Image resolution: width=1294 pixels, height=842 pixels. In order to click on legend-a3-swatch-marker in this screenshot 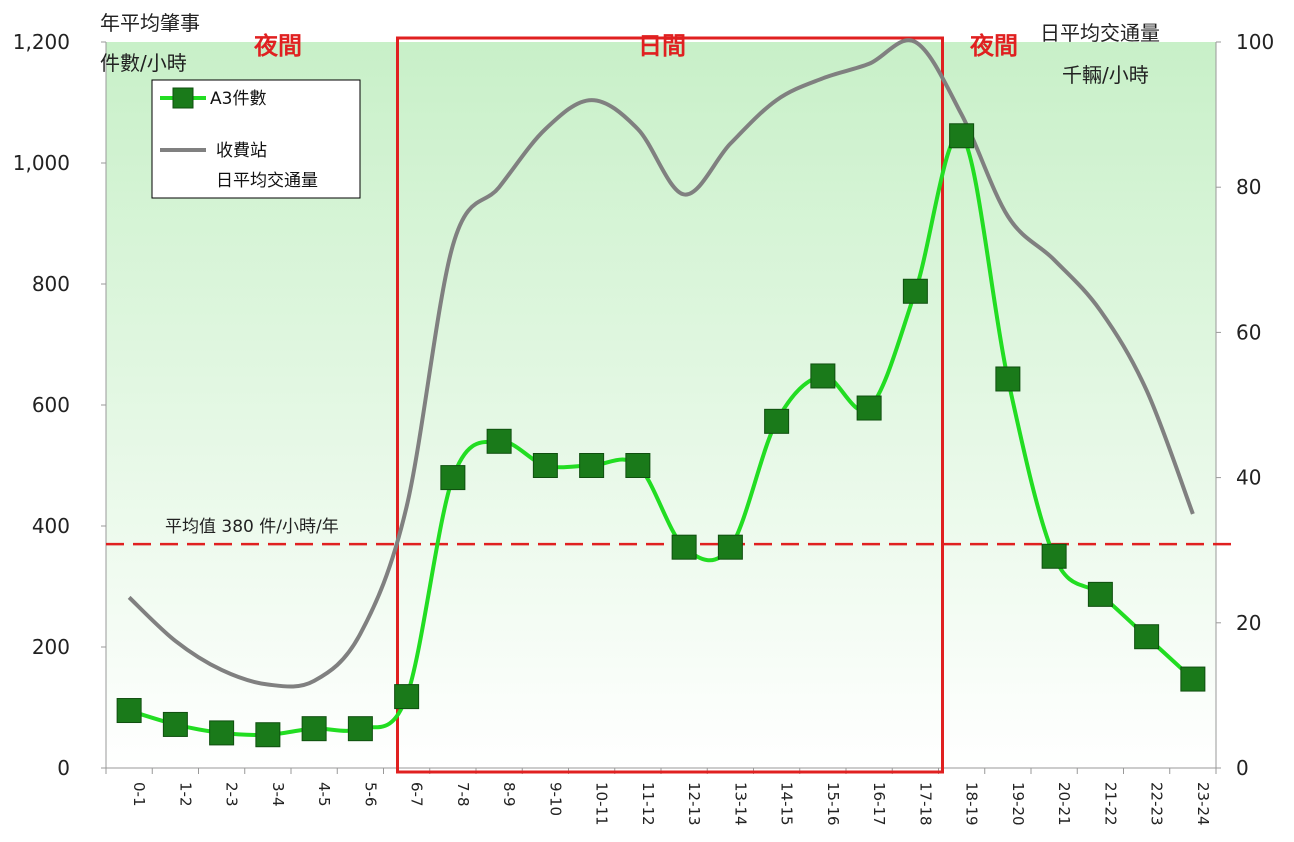, I will do `click(183, 98)`.